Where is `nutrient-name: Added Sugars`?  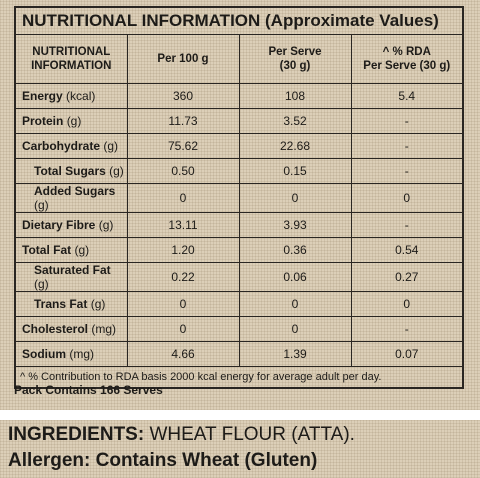 nutrient-name: Added Sugars is located at coordinates (75, 191).